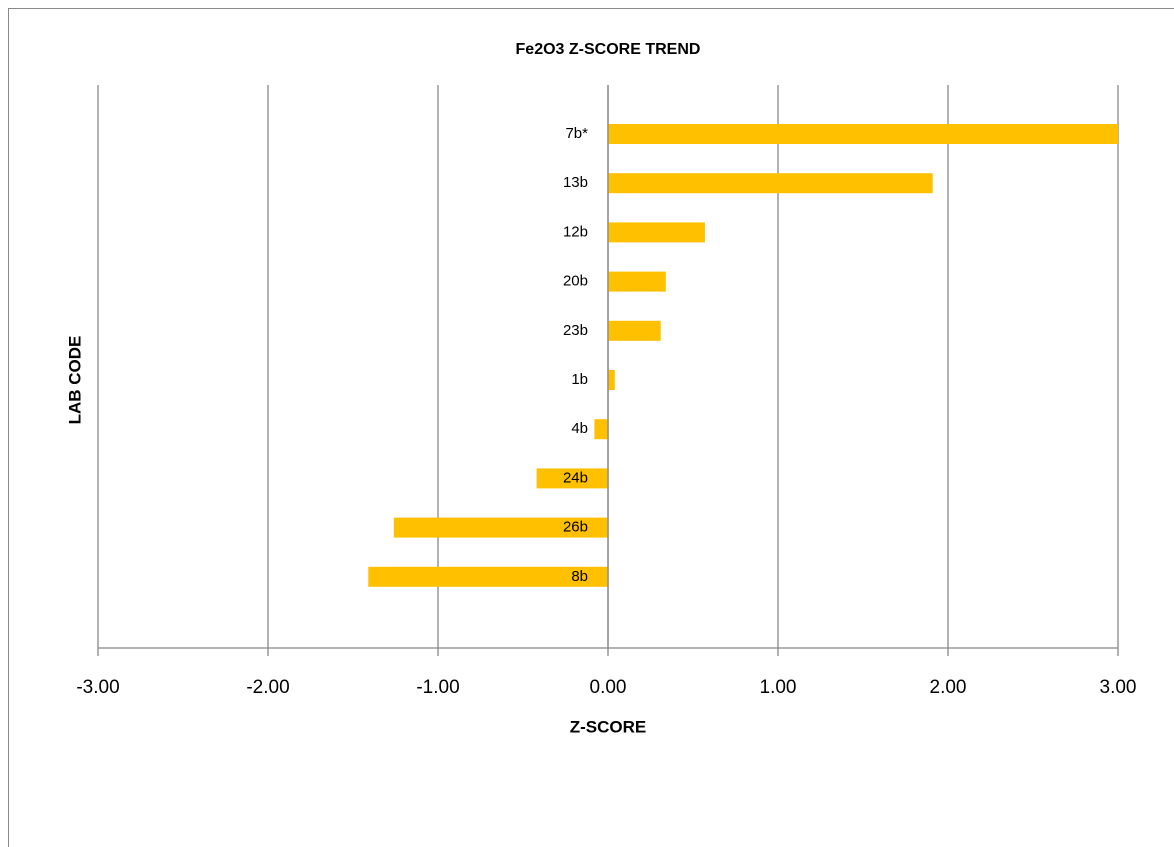 This screenshot has width=1174, height=847. Describe the element at coordinates (1118, 687) in the screenshot. I see `x-tick-label: 3.00` at that location.